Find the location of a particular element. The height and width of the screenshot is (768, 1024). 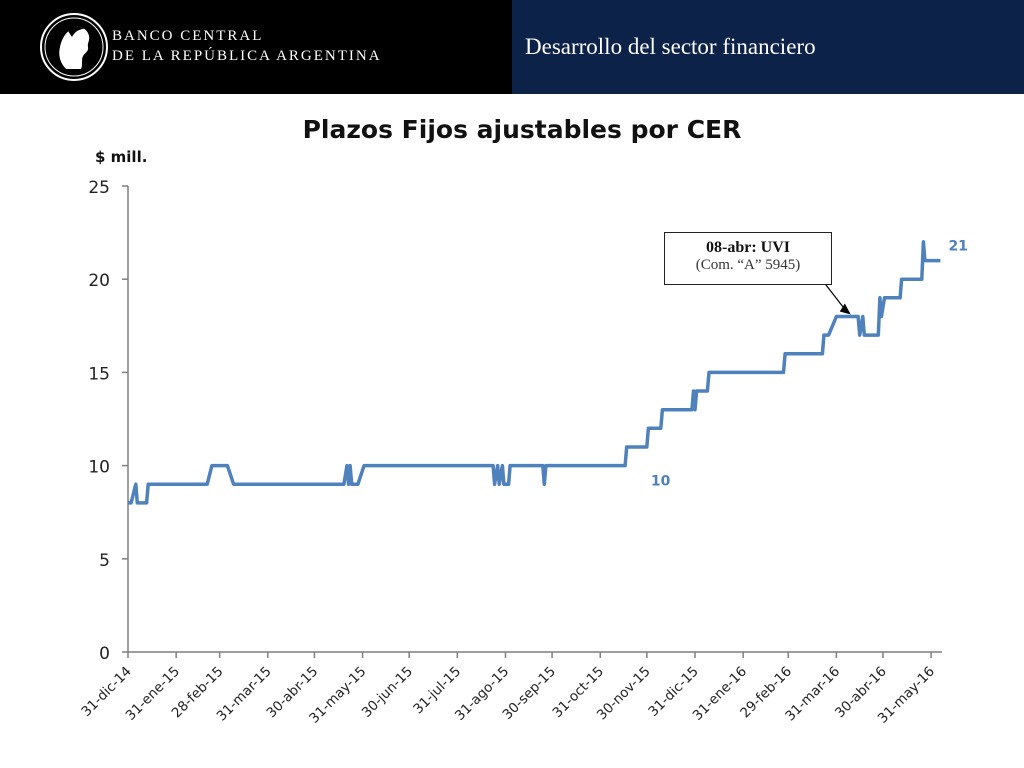

y-tick-label: 15 is located at coordinates (99, 374).